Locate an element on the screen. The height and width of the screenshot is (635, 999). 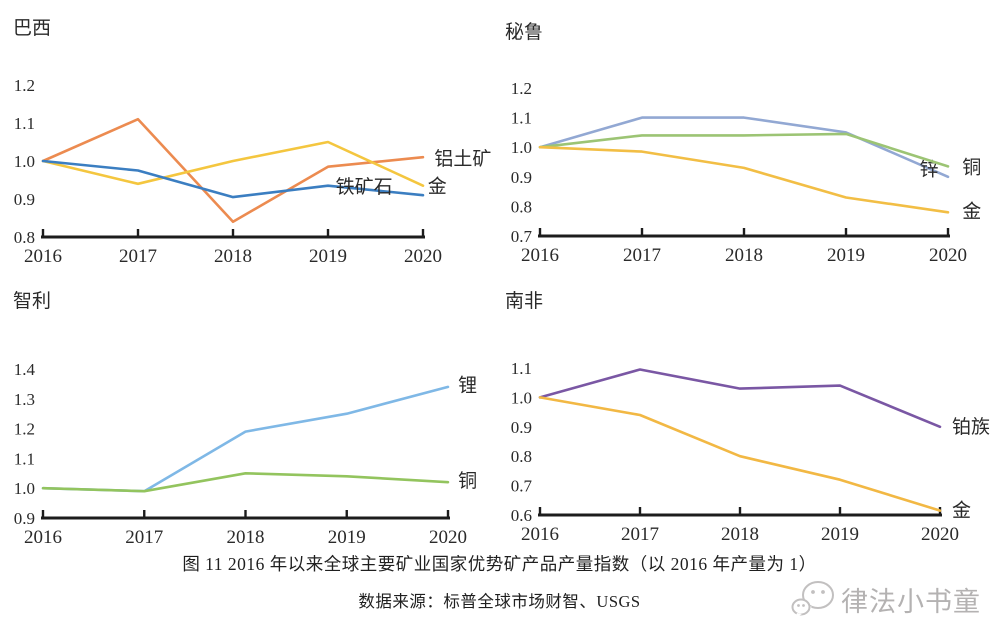
data-source-caption: 数据来源：标普全球市场财智、USGS is located at coordinates (499, 601).